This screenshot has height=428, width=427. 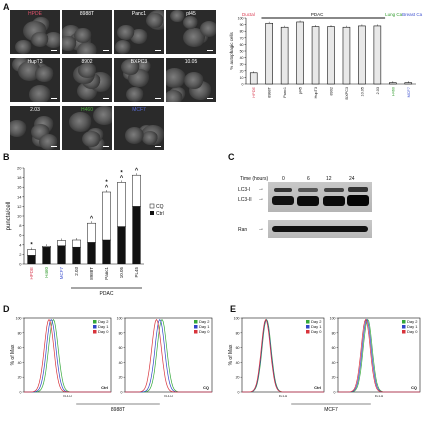 I want to click on legend-swatch-ctrl, so click(x=152, y=213).